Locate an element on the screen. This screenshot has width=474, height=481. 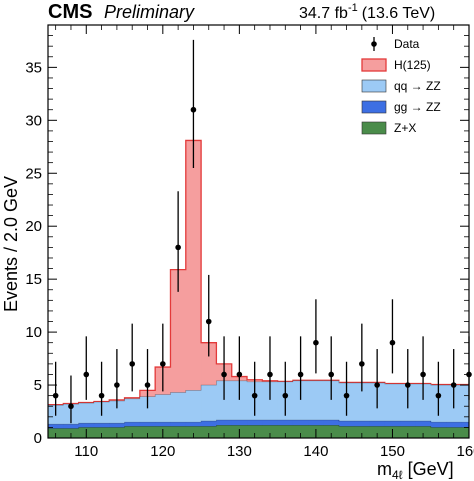
y-tick-label-5: 5 is located at coordinates (38, 385).